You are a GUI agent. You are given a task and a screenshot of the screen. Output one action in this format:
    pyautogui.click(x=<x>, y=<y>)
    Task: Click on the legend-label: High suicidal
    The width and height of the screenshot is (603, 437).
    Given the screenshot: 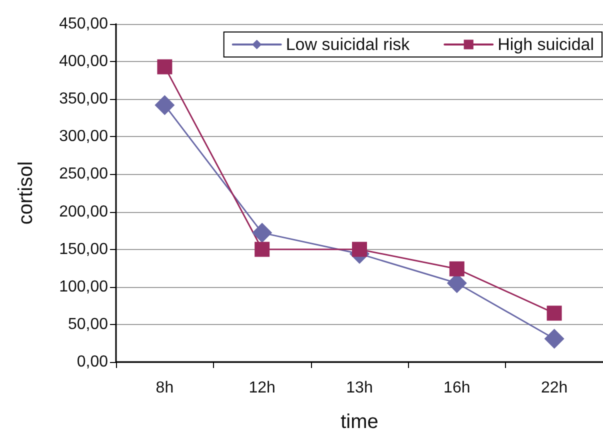 What is the action you would take?
    pyautogui.click(x=546, y=44)
    